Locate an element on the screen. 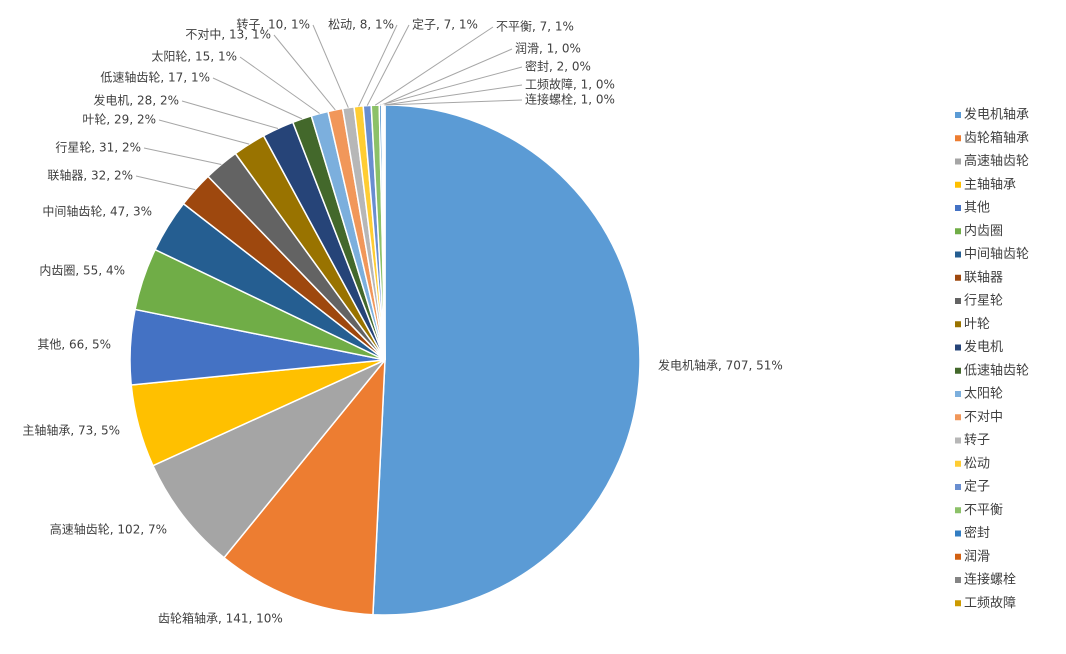 The height and width of the screenshot is (654, 1066). data-label: 内齿圈, 55, 4% is located at coordinates (82, 271).